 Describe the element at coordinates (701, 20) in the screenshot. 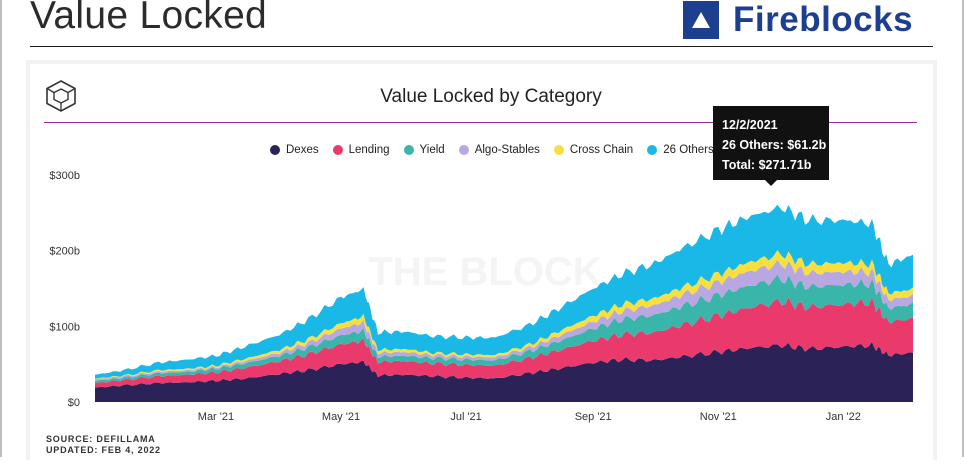

I see `triangle-logo-icon` at that location.